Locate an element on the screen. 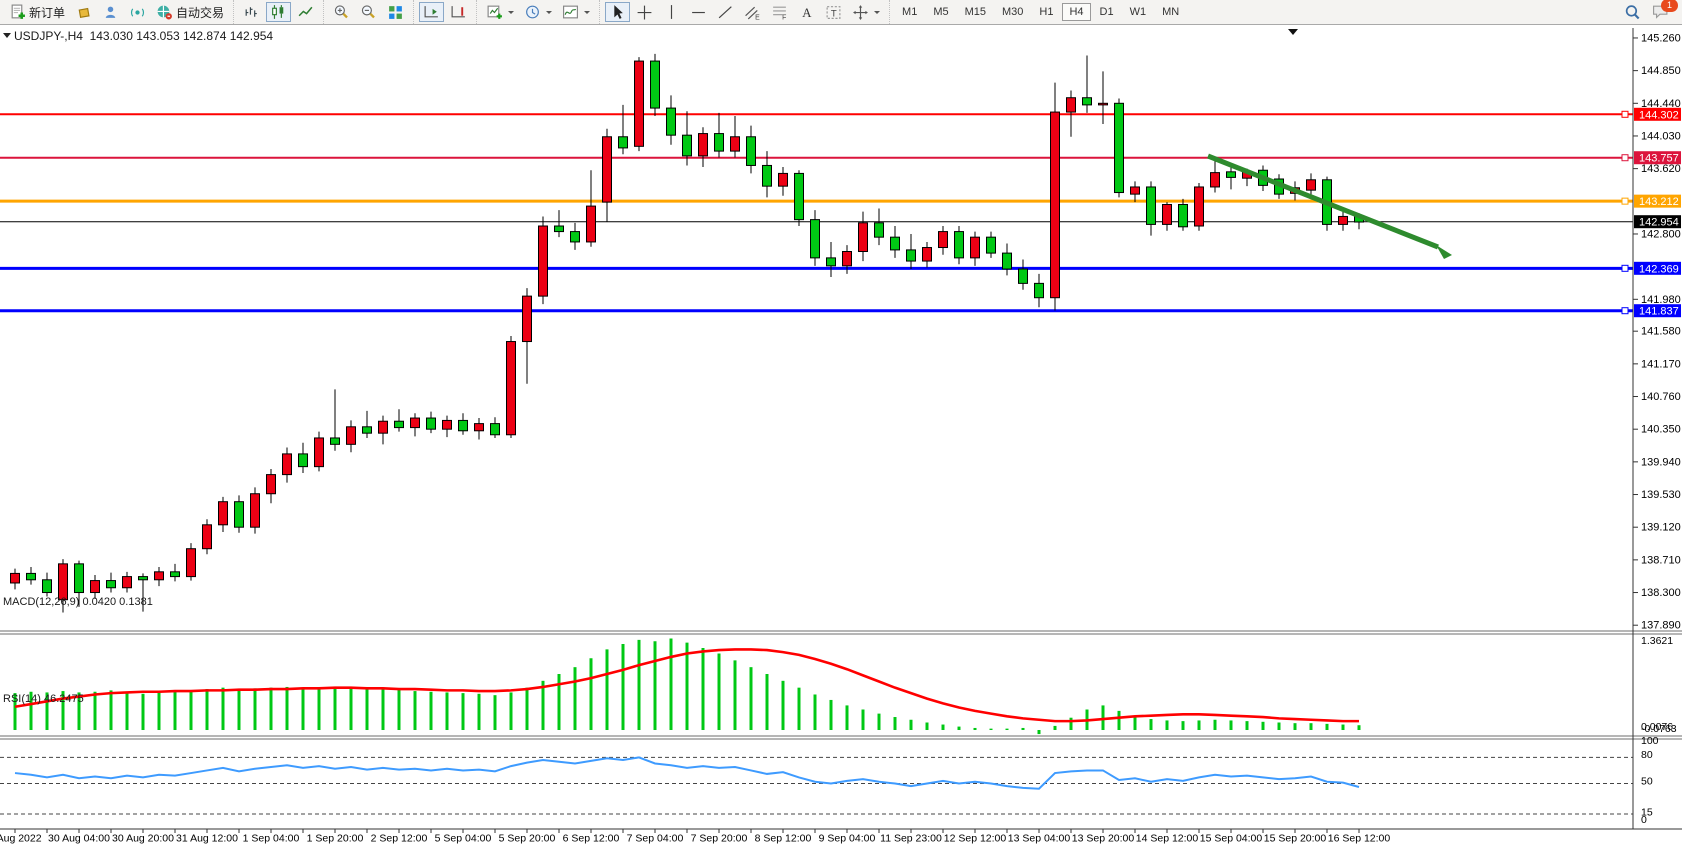  trend-arrow-annotation is located at coordinates (1329, 206).